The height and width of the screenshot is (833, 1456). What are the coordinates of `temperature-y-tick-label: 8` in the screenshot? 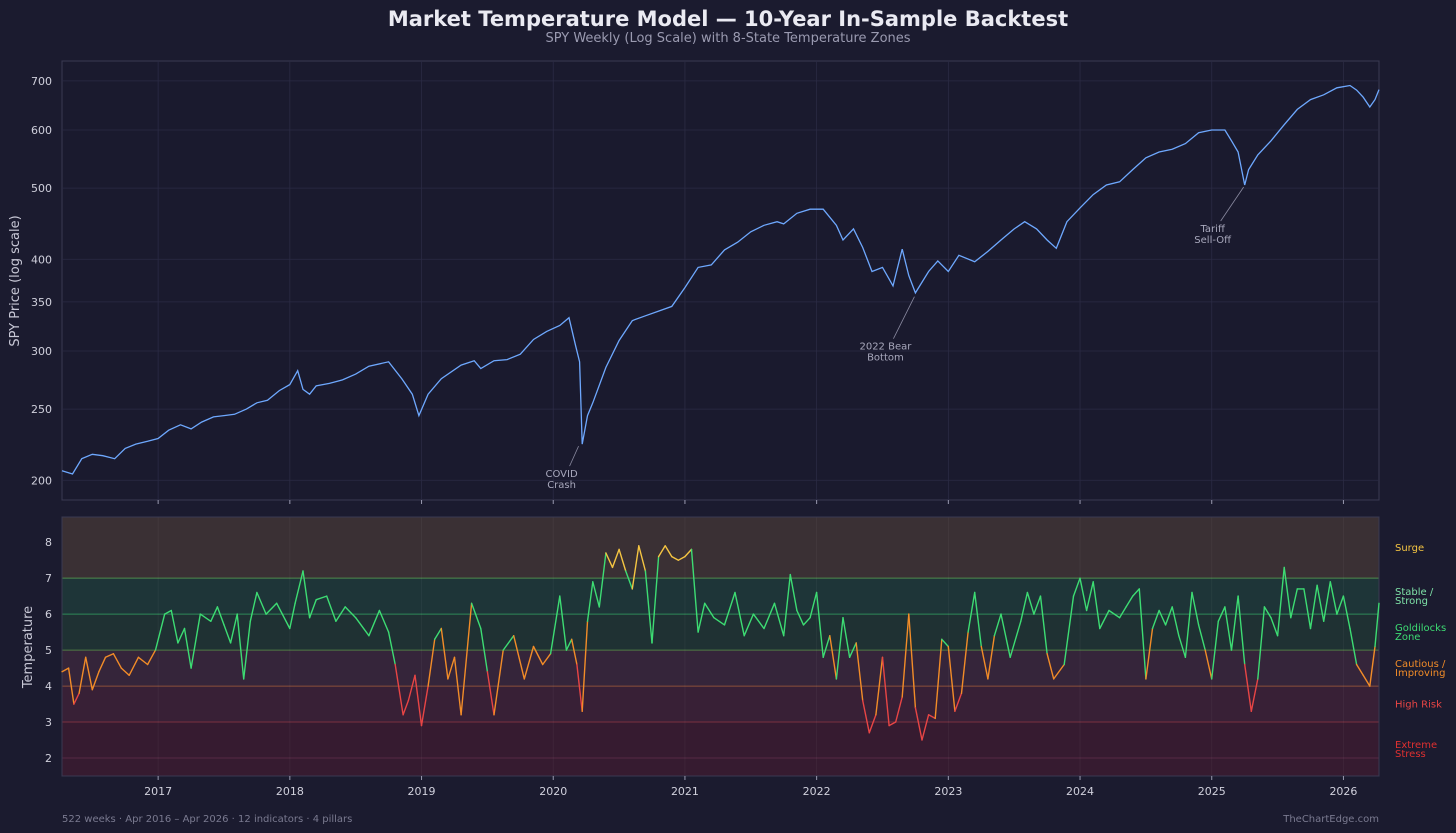 It's located at (48, 542).